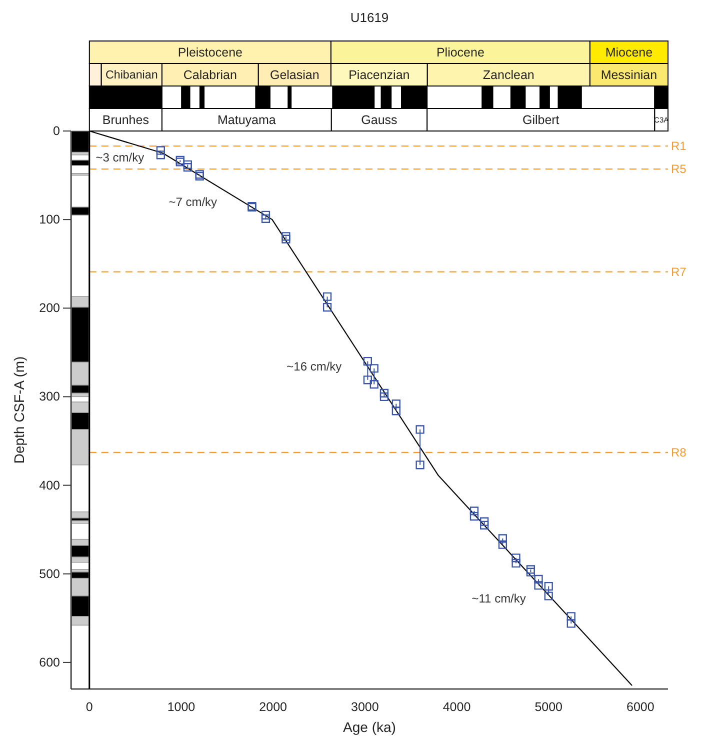  What do you see at coordinates (679, 146) in the screenshot?
I see `ref-line-label: R1` at bounding box center [679, 146].